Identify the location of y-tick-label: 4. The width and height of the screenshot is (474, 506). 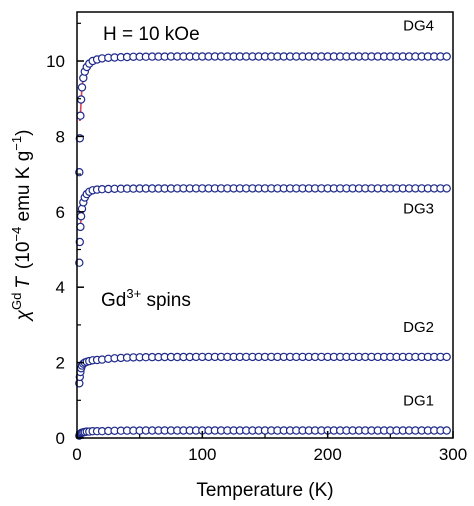
(60, 287).